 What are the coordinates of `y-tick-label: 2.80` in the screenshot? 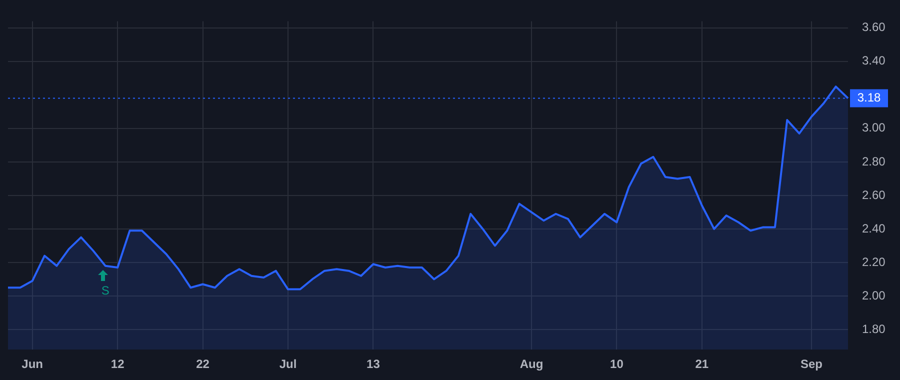 It's located at (874, 161).